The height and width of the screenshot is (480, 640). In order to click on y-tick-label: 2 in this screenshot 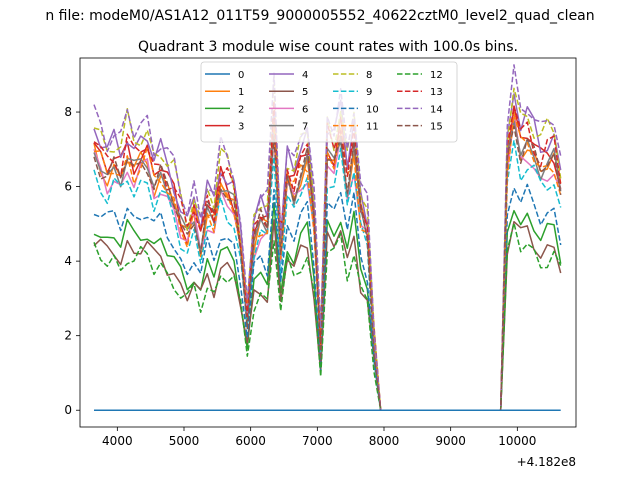, I will do `click(68, 336)`.